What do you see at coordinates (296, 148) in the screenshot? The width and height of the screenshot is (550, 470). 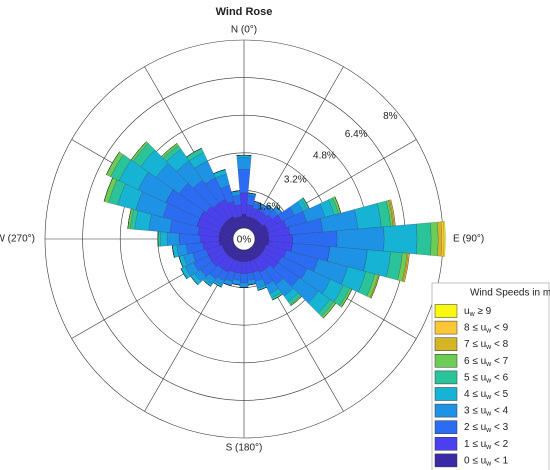 I see `angle-grid-line` at bounding box center [296, 148].